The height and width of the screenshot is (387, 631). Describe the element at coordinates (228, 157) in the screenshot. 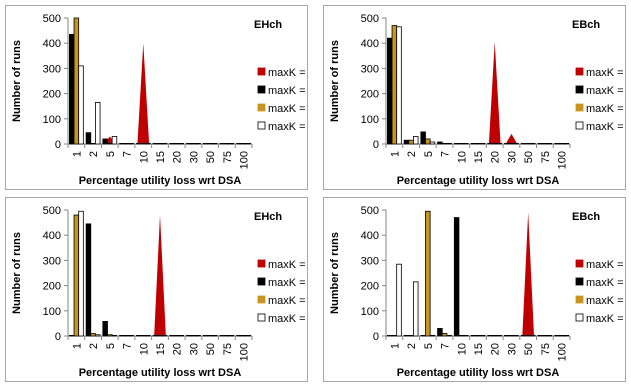

I see `x-tick-label: 75` at that location.